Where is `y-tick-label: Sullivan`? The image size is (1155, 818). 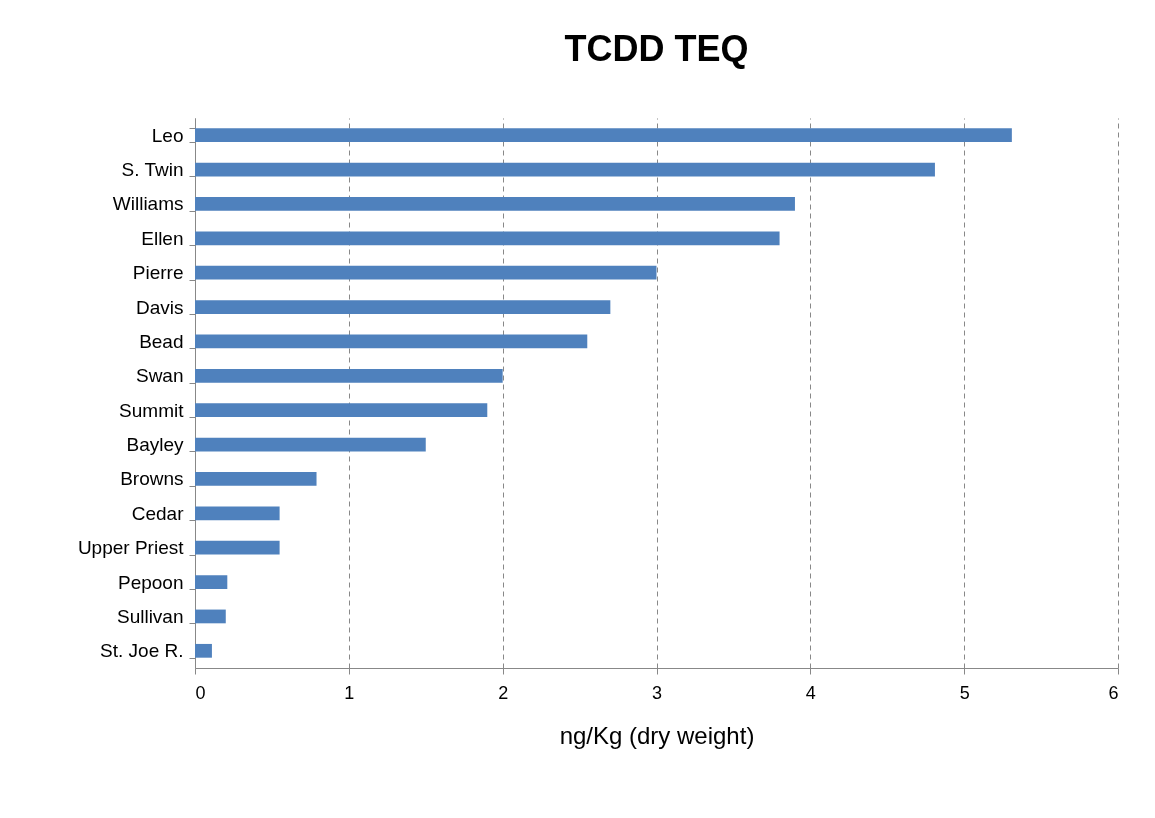 y-tick-label: Sullivan is located at coordinates (150, 616).